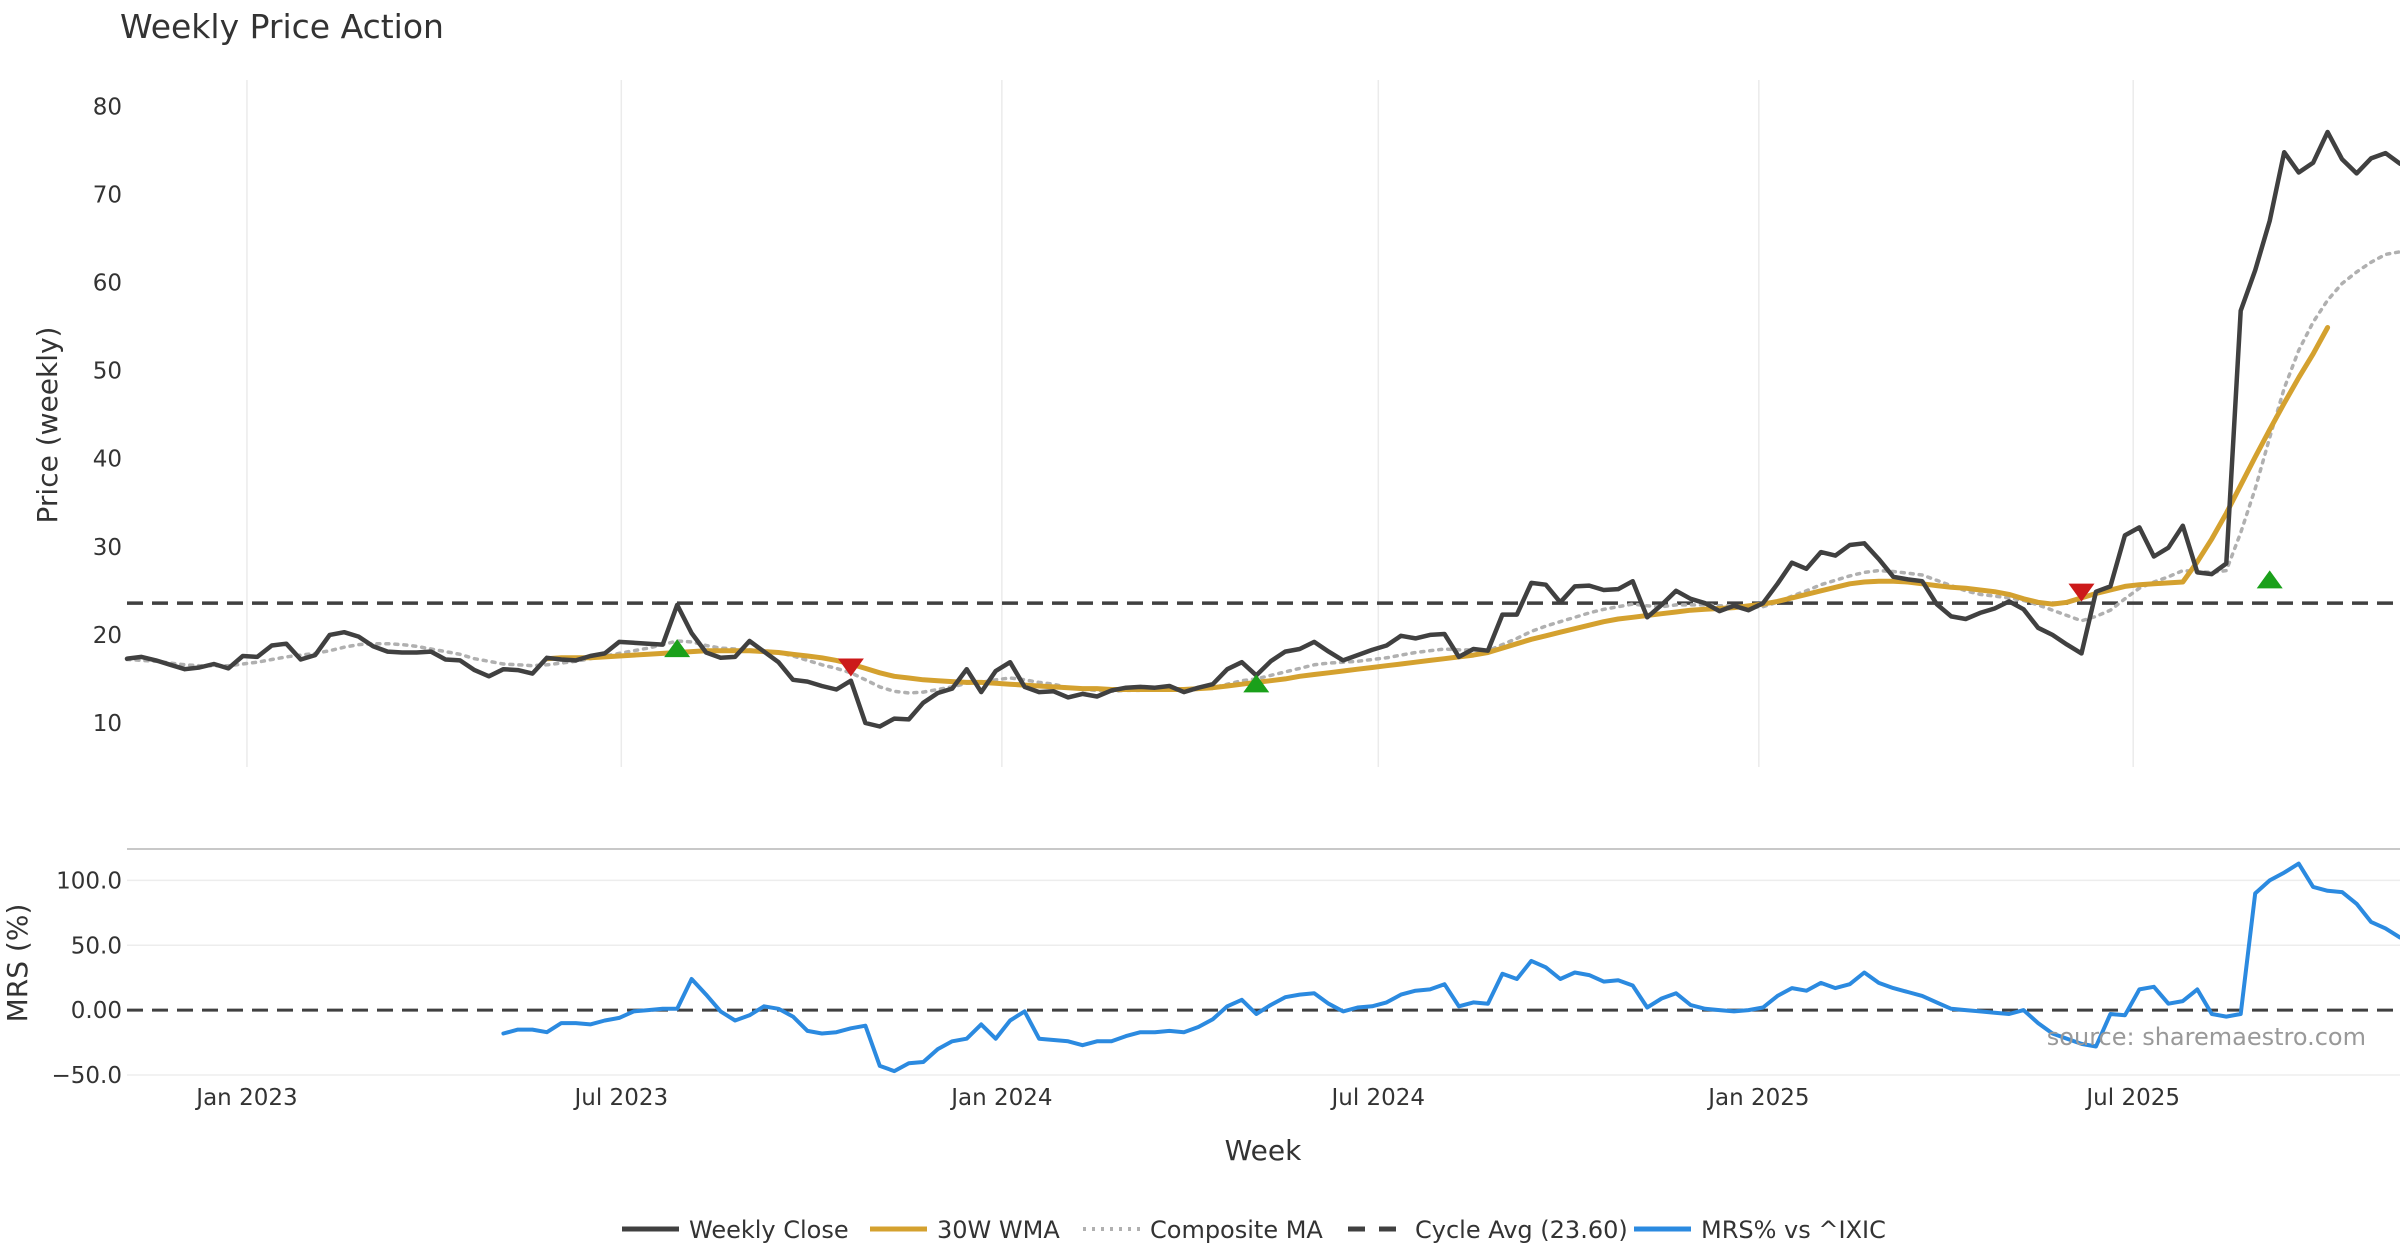 The height and width of the screenshot is (1260, 2400). Describe the element at coordinates (96, 1011) in the screenshot. I see `mrs-y-tick-label: 0.00` at that location.